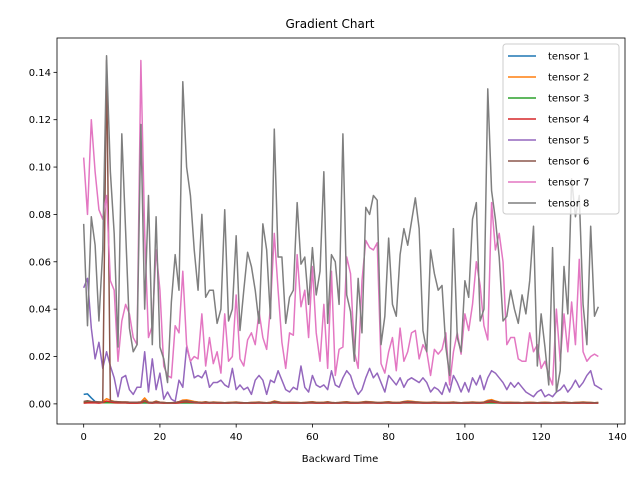  I want to click on x-tick-label: 80, so click(388, 437).